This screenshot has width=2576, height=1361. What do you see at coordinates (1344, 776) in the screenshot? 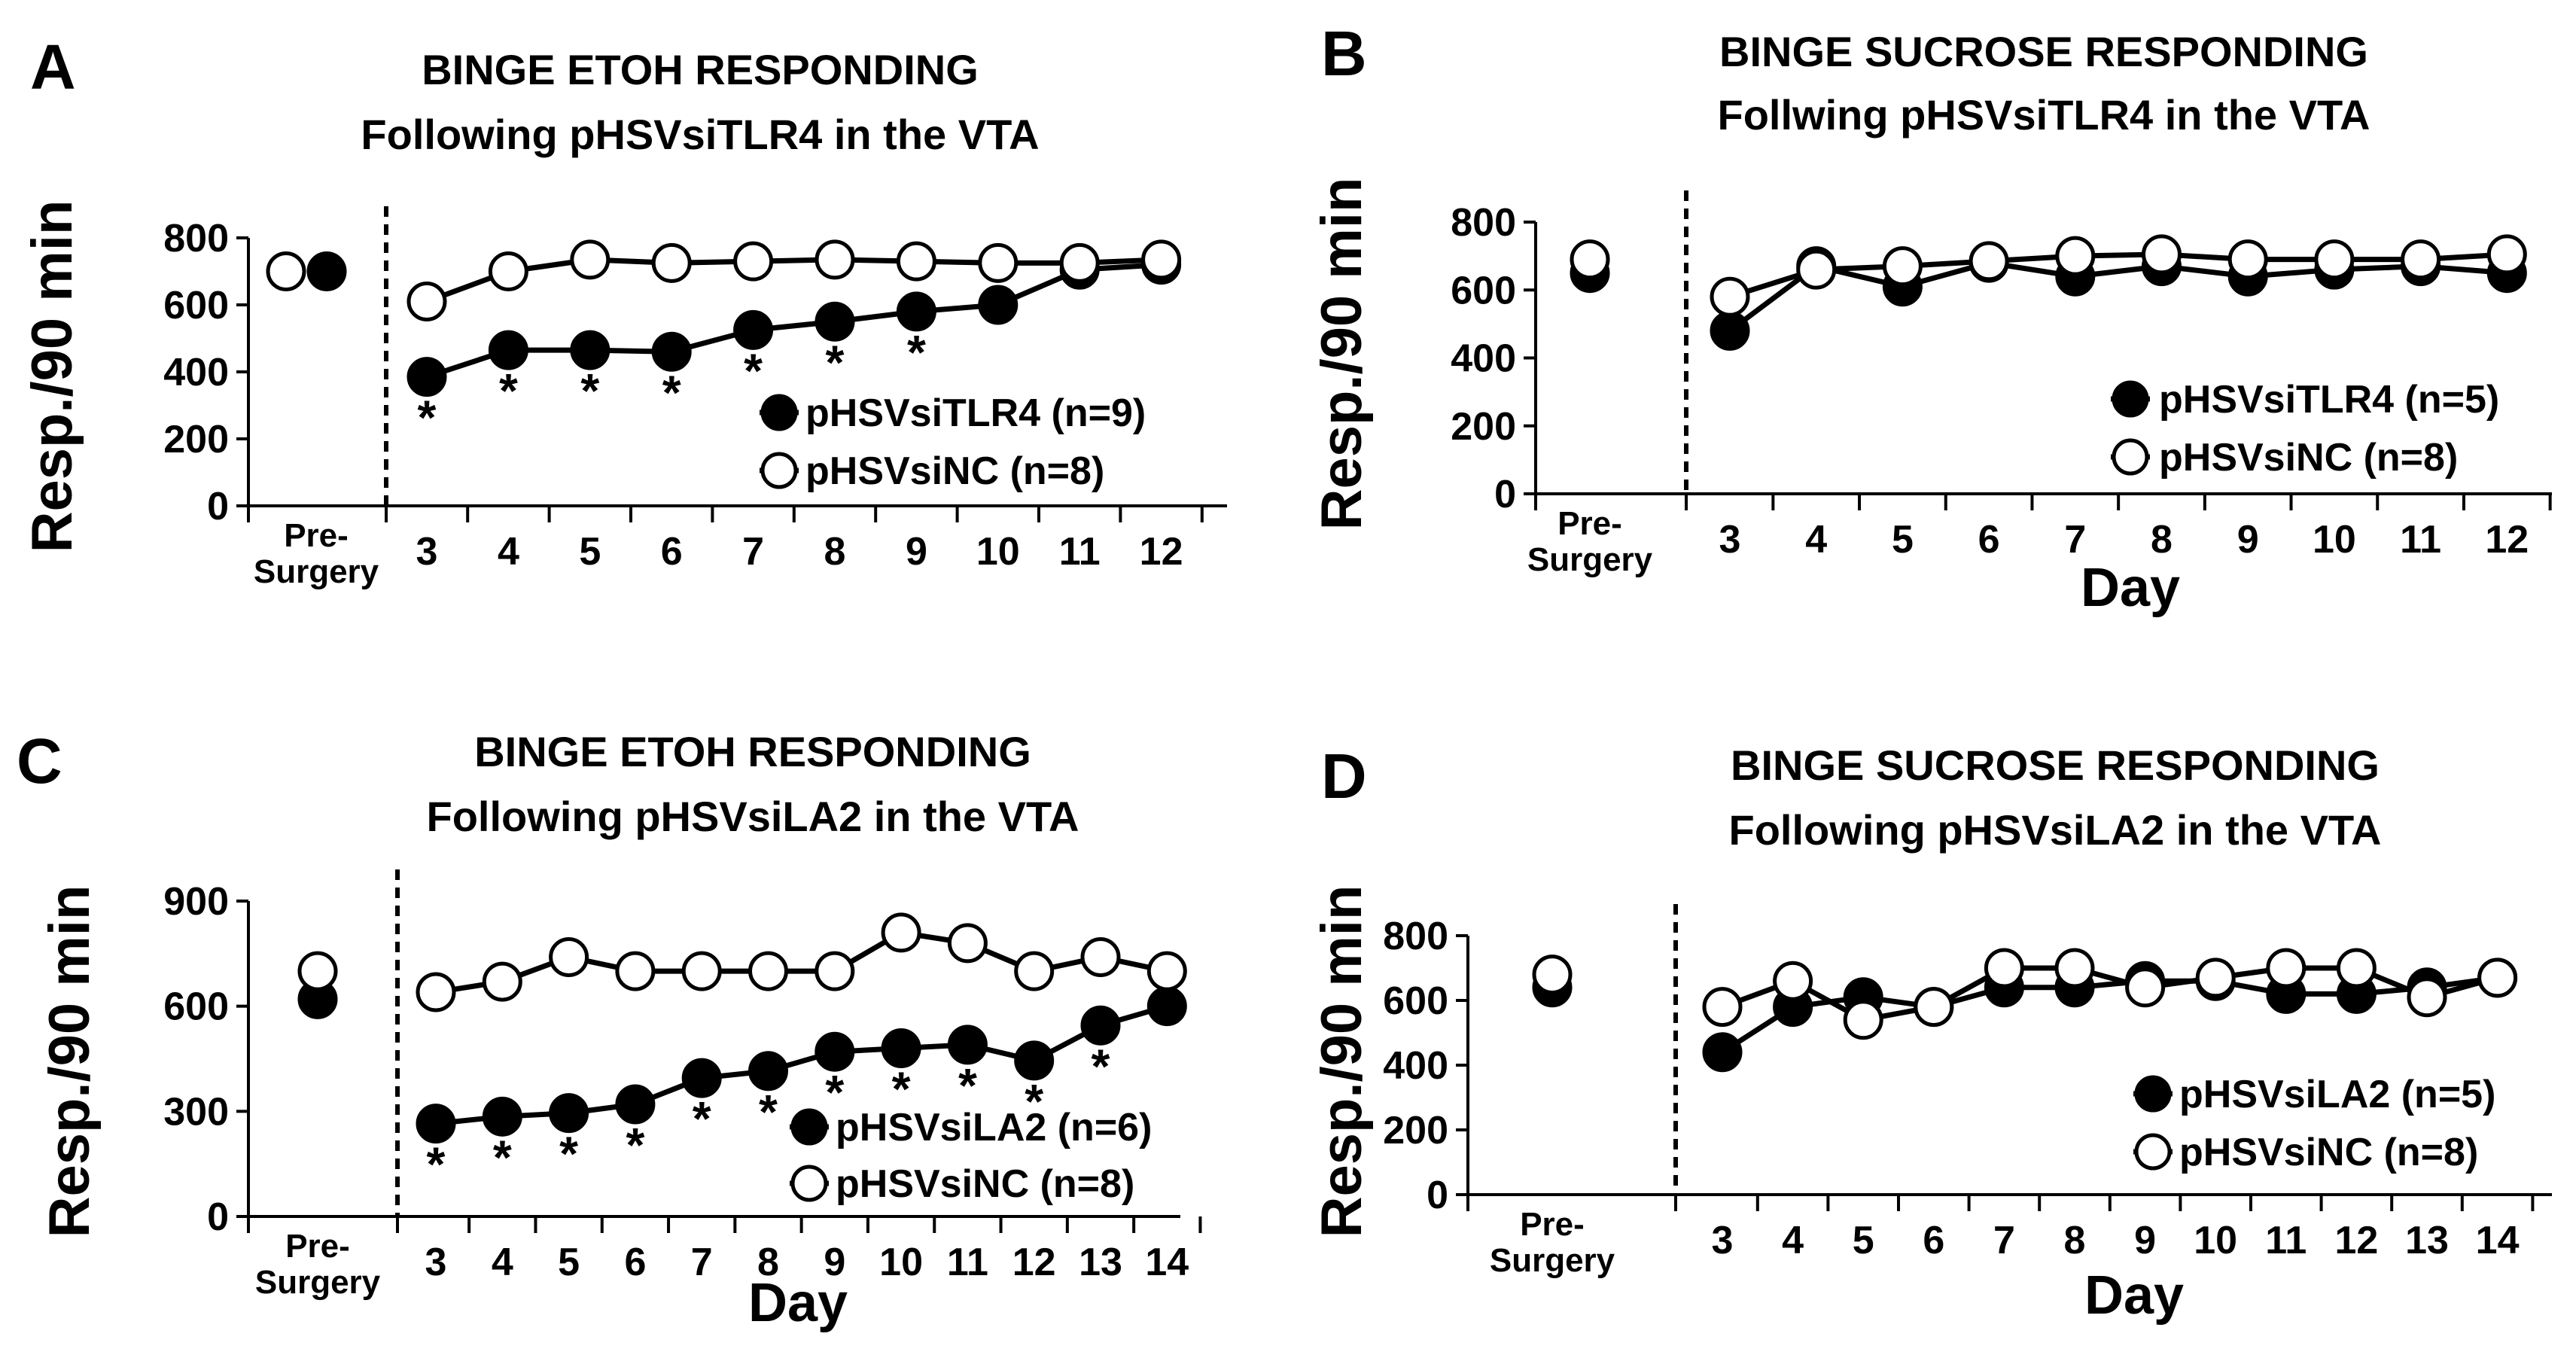
I see `panel-letter: D` at bounding box center [1344, 776].